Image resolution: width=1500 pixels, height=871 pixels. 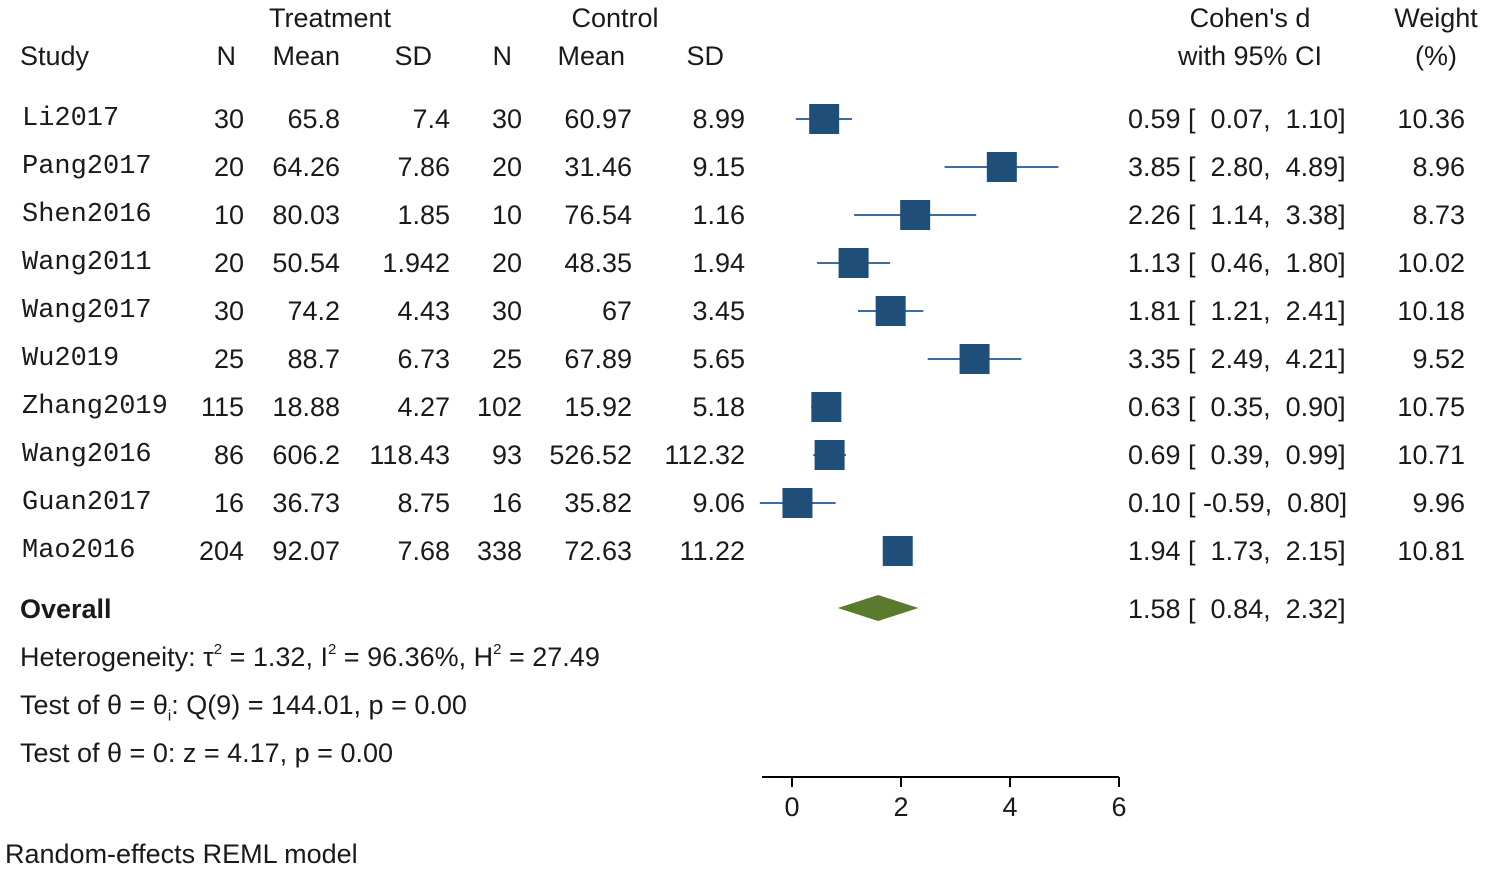 What do you see at coordinates (1436, 56) in the screenshot?
I see `weight-header-line2: (%)` at bounding box center [1436, 56].